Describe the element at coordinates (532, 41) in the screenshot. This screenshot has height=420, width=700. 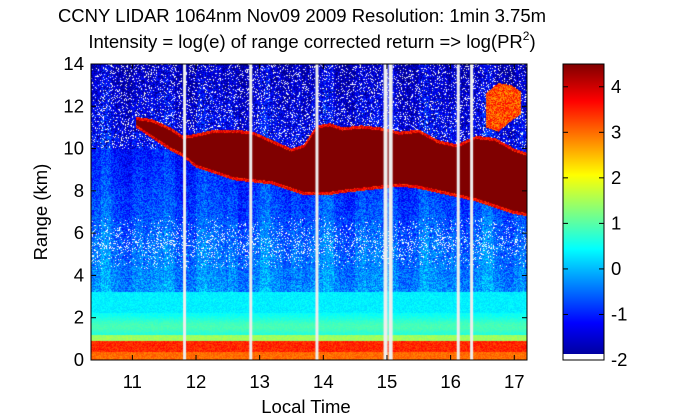
I see `subtitle-close: )` at that location.